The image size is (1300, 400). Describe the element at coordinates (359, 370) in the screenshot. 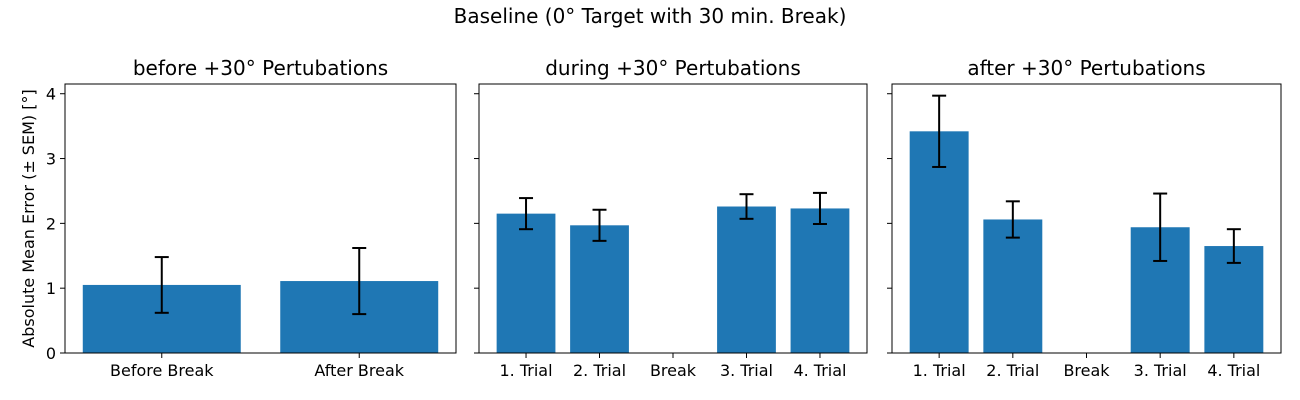

I see `x-tick-label: After Break` at that location.